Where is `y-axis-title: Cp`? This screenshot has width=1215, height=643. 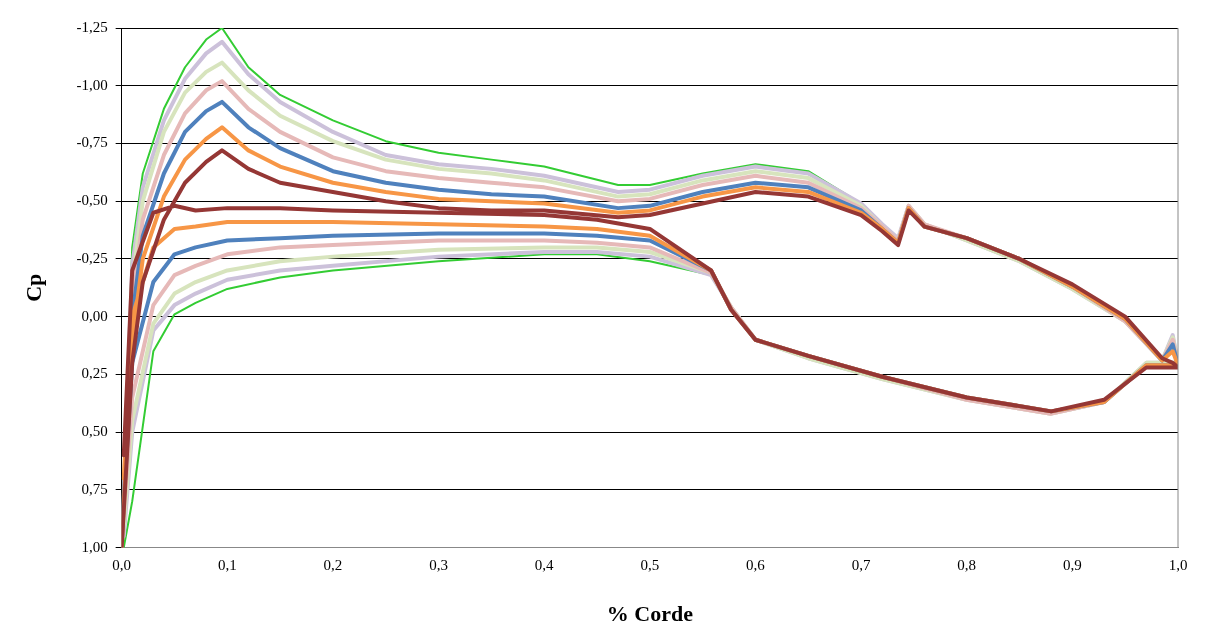
y-axis-title: Cp is located at coordinates (33, 287).